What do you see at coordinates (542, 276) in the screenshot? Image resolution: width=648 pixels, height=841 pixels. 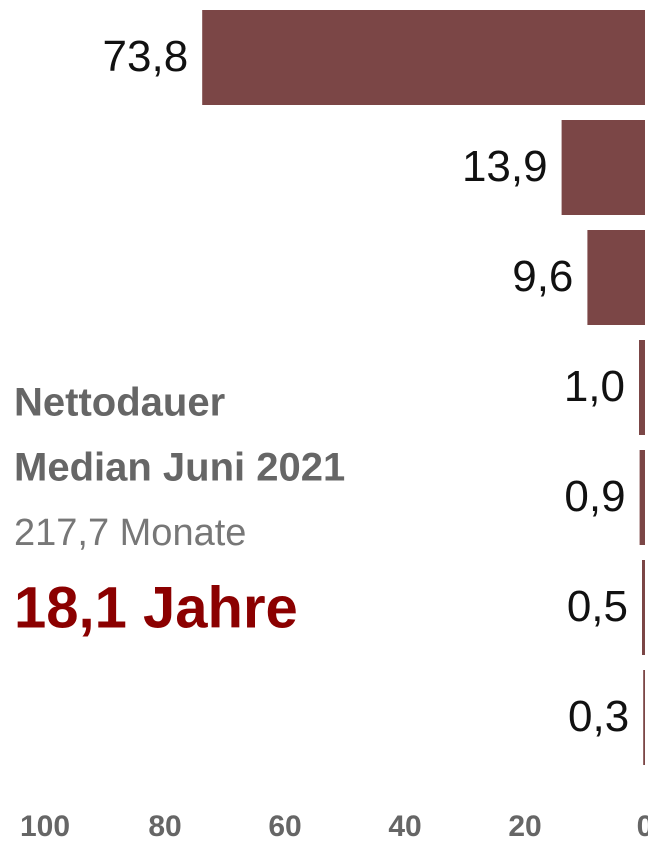 I see `value-label: 9,6` at bounding box center [542, 276].